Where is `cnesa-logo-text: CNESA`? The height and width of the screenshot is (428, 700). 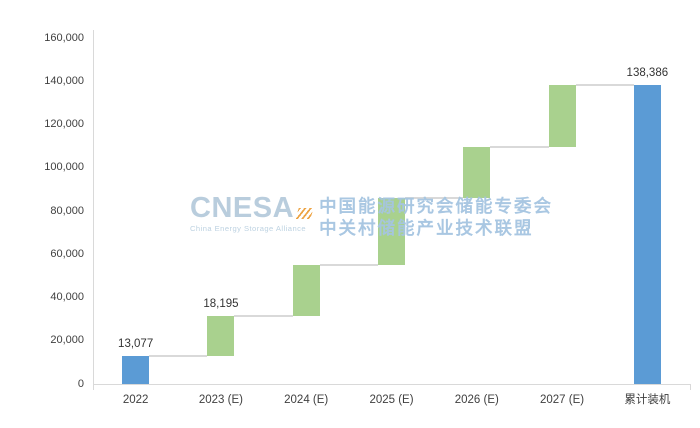 cnesa-logo-text: CNESA is located at coordinates (242, 208).